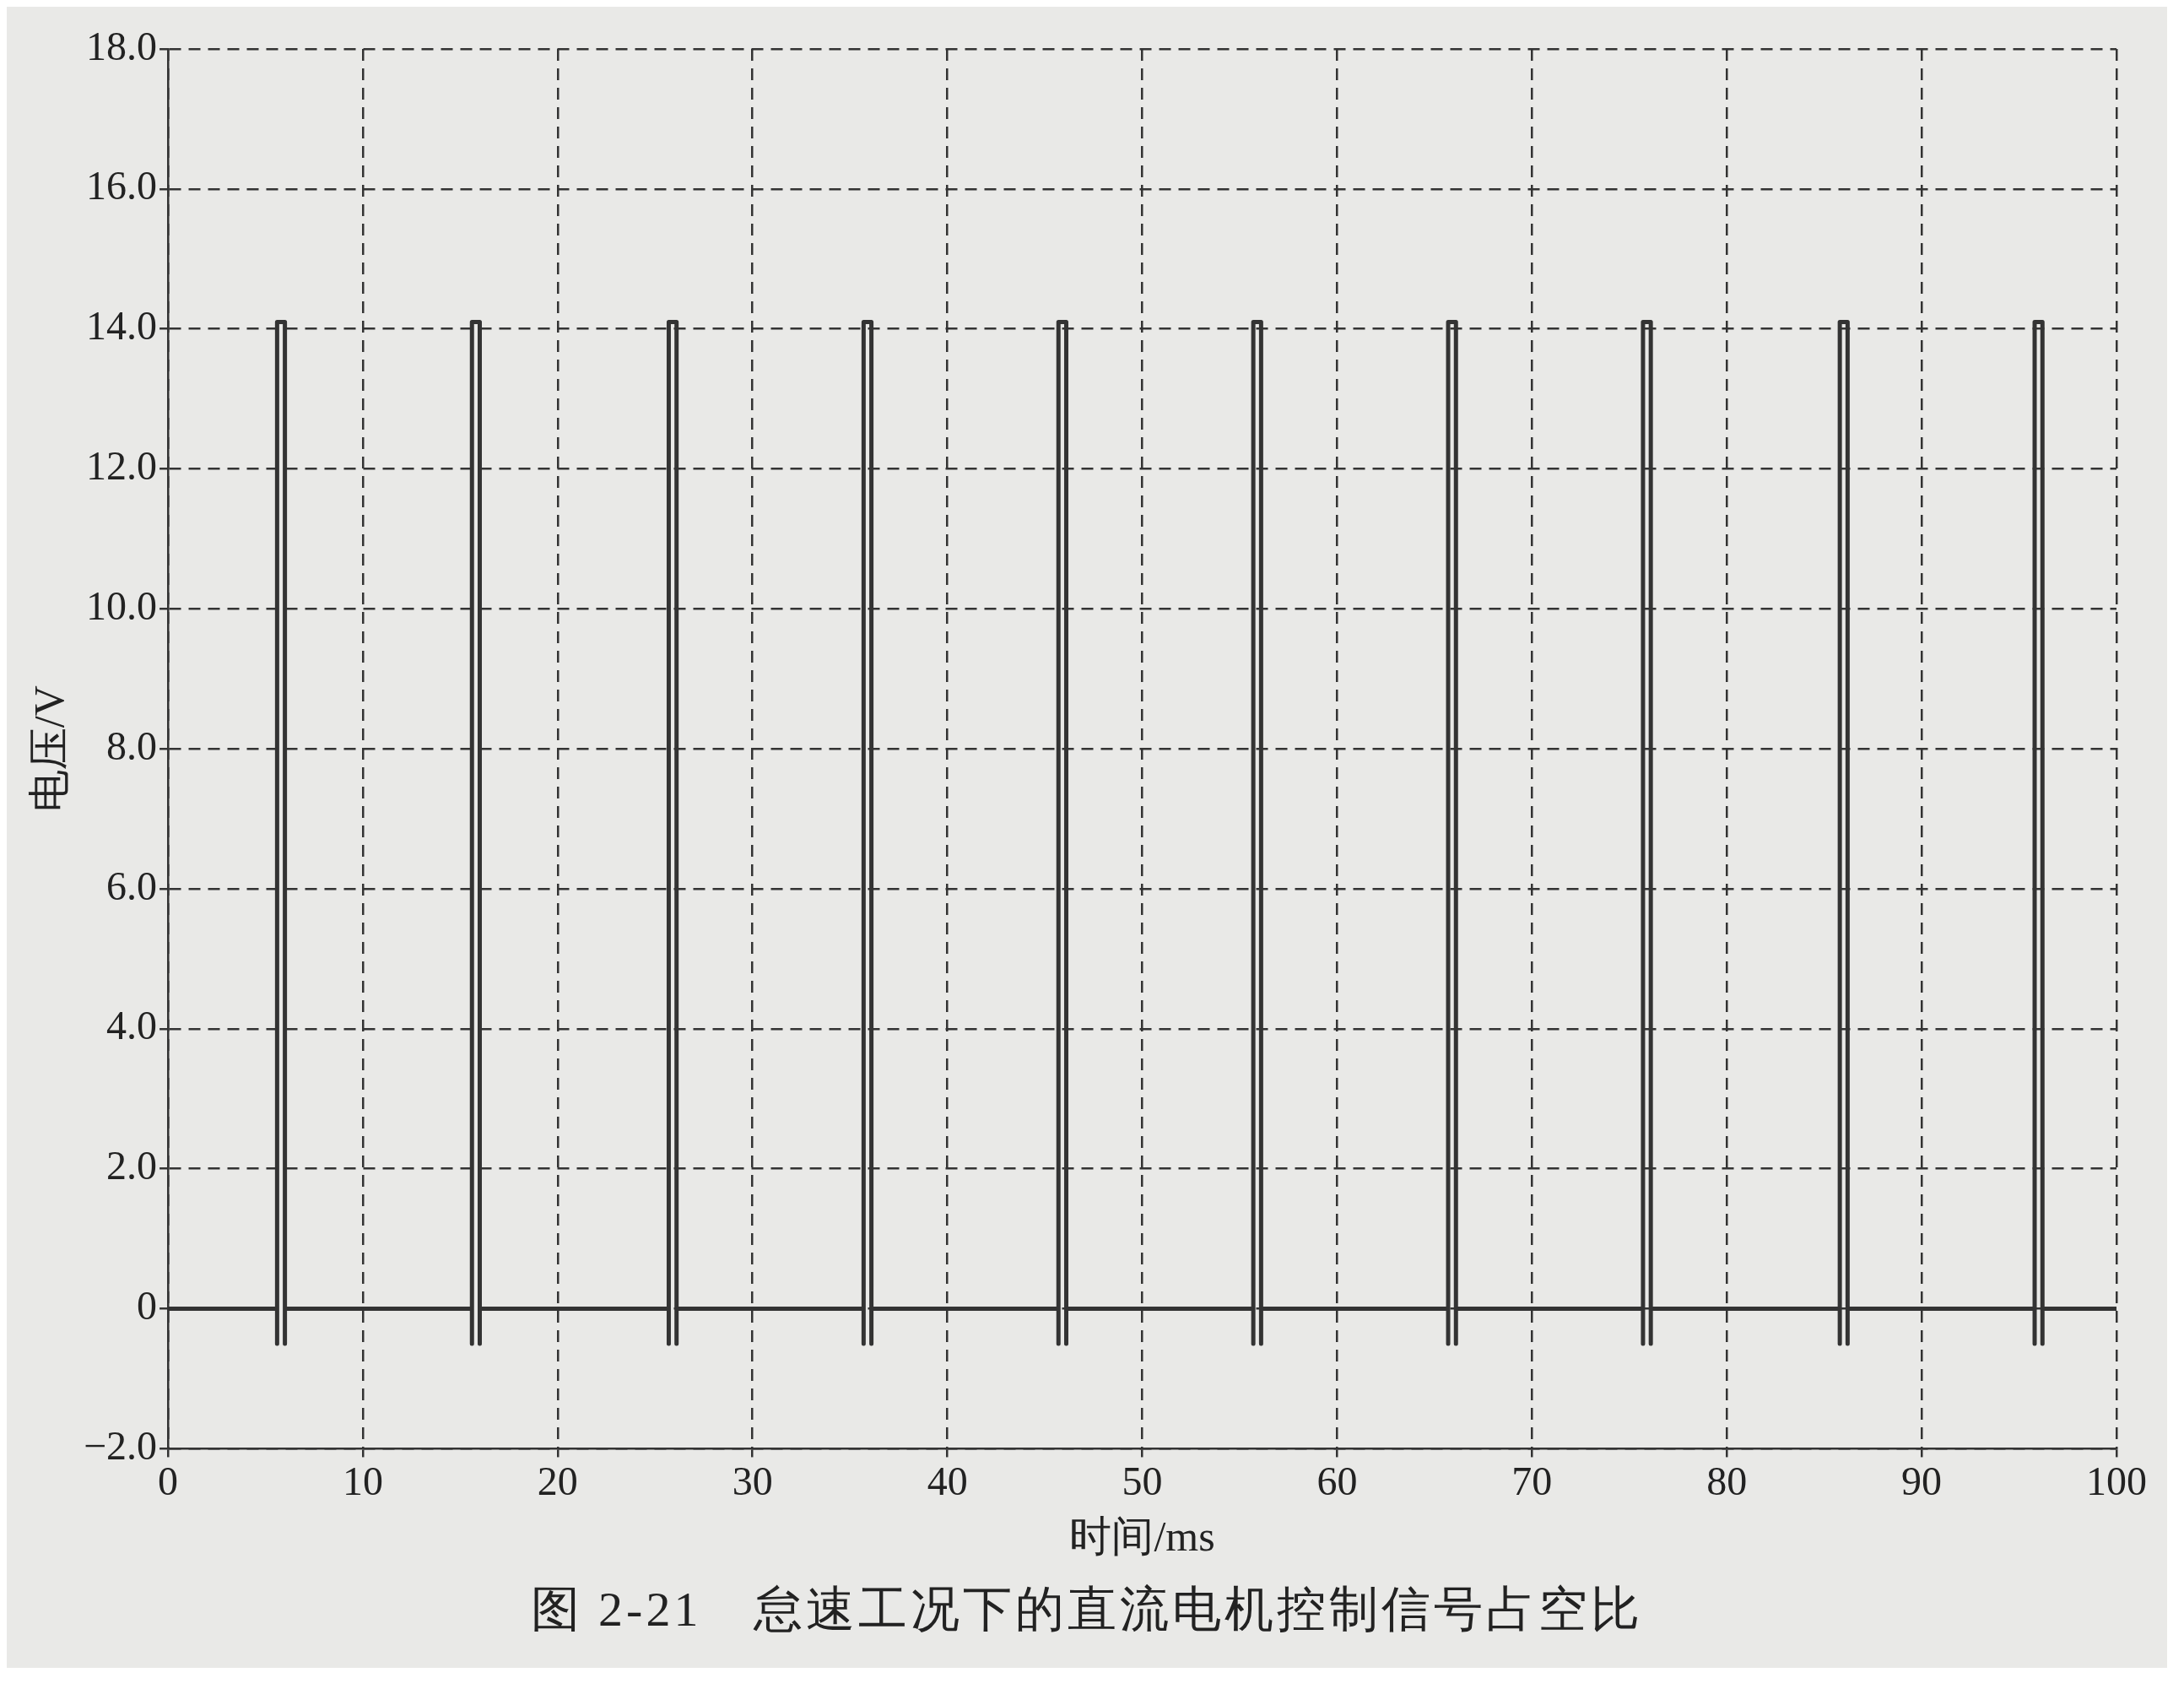 The height and width of the screenshot is (1705, 2184). I want to click on y-tick-label: 16.0, so click(122, 185).